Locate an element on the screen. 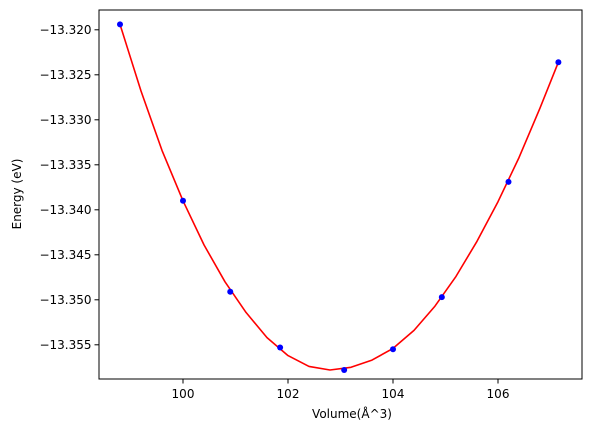 Image resolution: width=605 pixels, height=437 pixels. y-tick-label: −13.320 is located at coordinates (65, 30).